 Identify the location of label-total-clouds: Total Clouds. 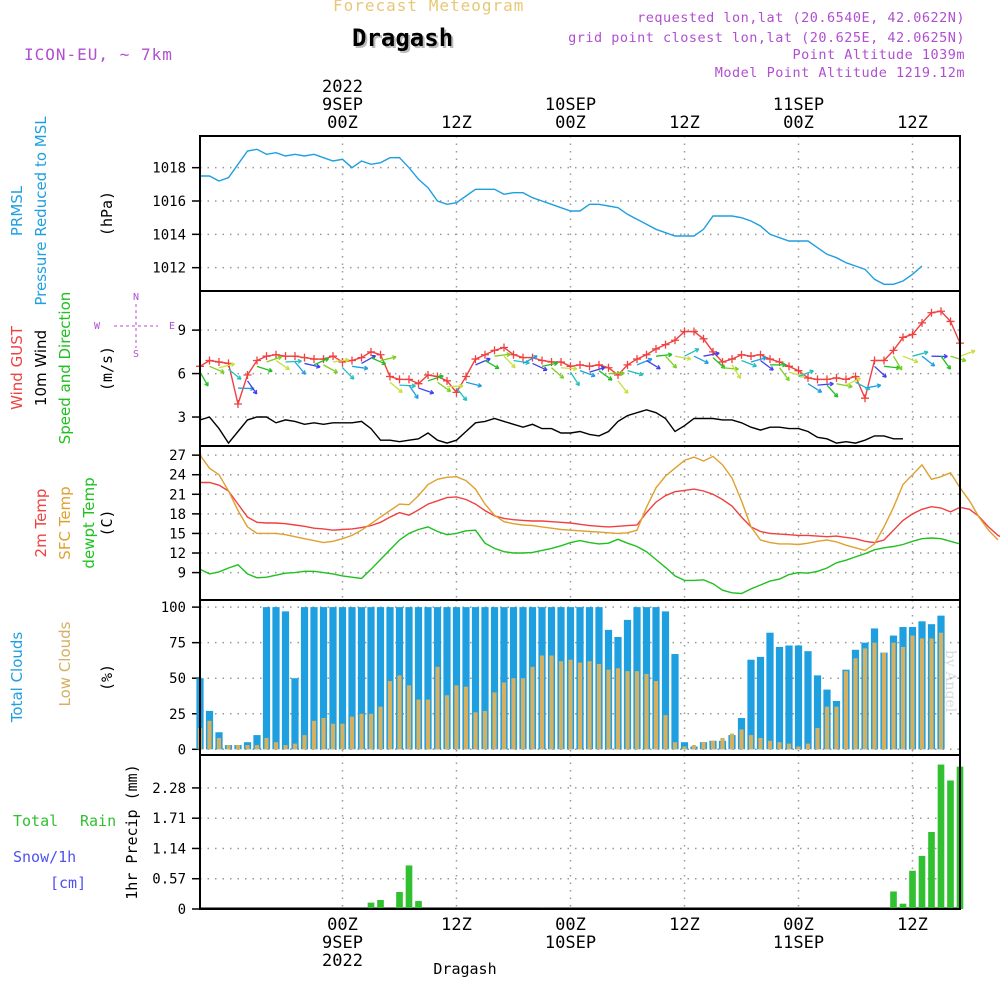
(17, 678).